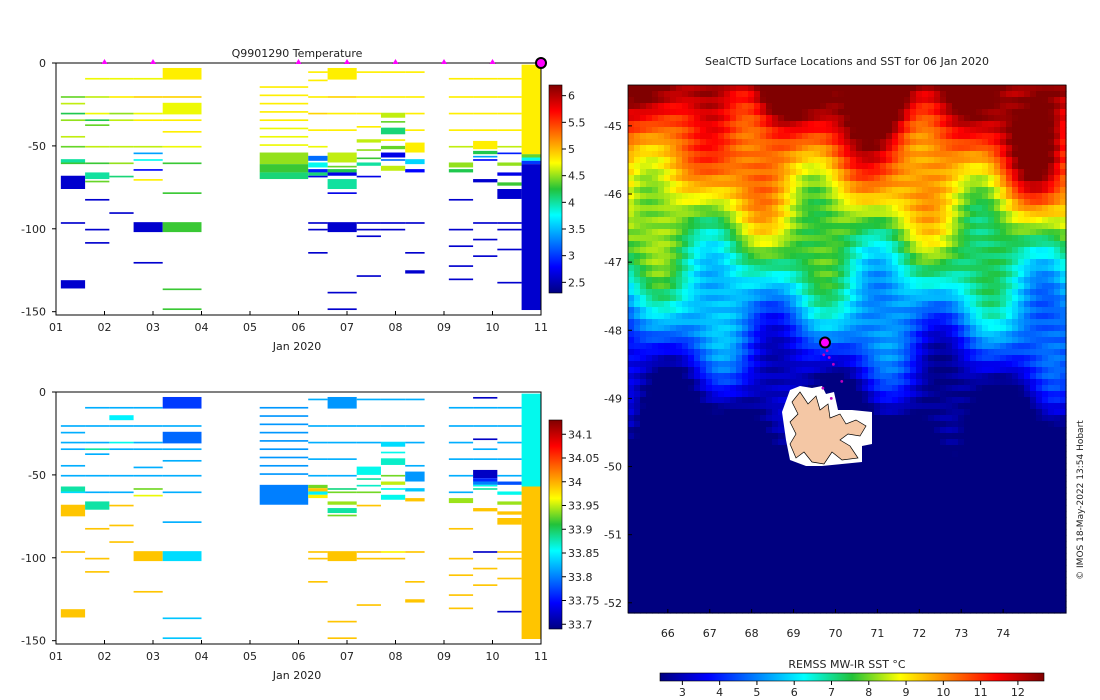 The image size is (1100, 700). What do you see at coordinates (541, 656) in the screenshot?
I see `x-tick-label: 11` at bounding box center [541, 656].